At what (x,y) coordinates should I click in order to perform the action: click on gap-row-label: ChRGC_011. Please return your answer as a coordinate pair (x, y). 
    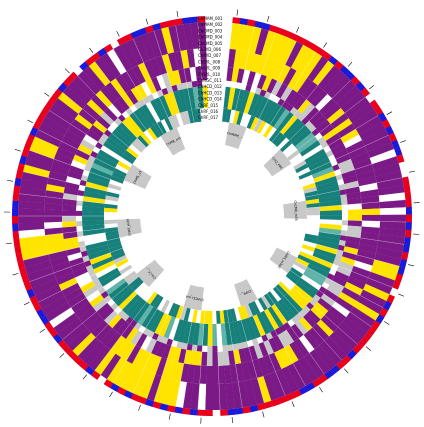
    Looking at the image, I should click on (210, 80).